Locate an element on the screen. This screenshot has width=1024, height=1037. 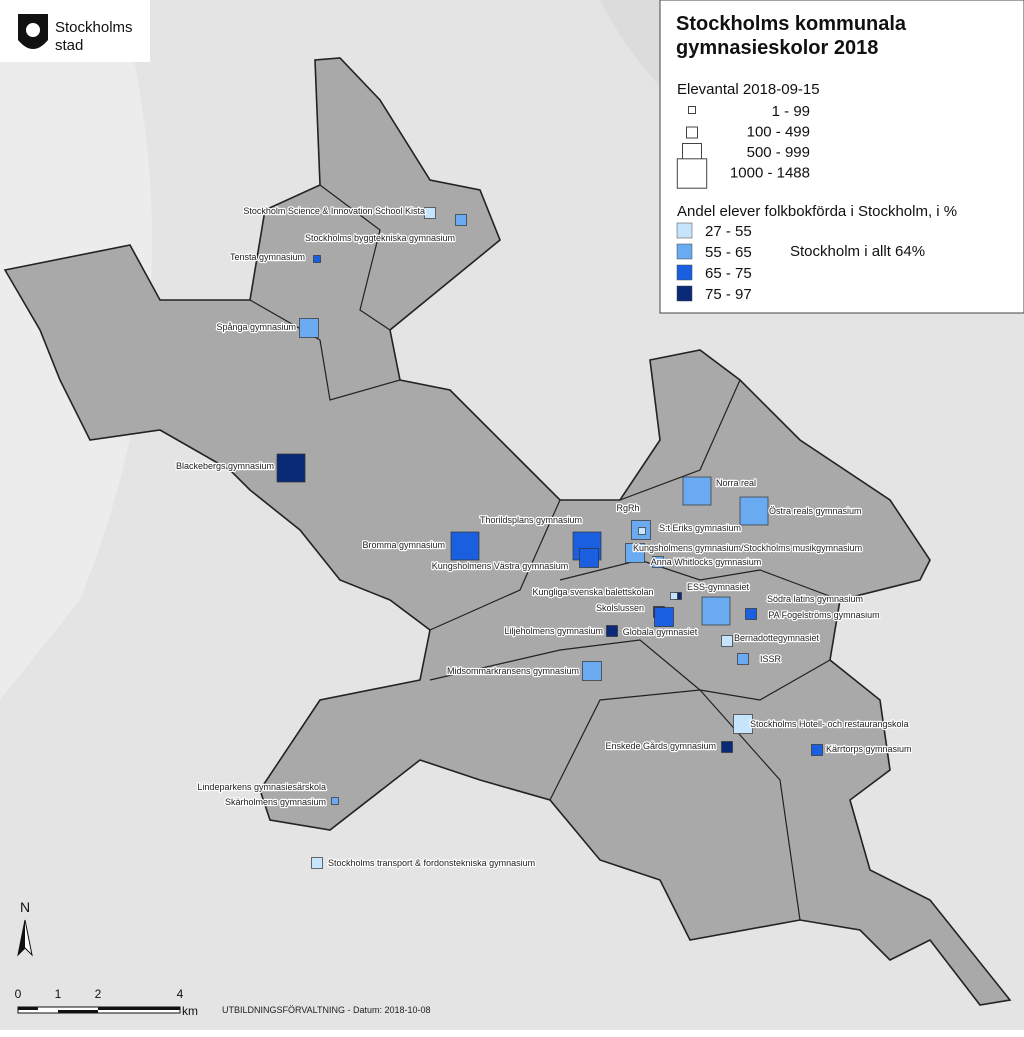
school-label: Södra latins gymnasium is located at coordinates (815, 599).